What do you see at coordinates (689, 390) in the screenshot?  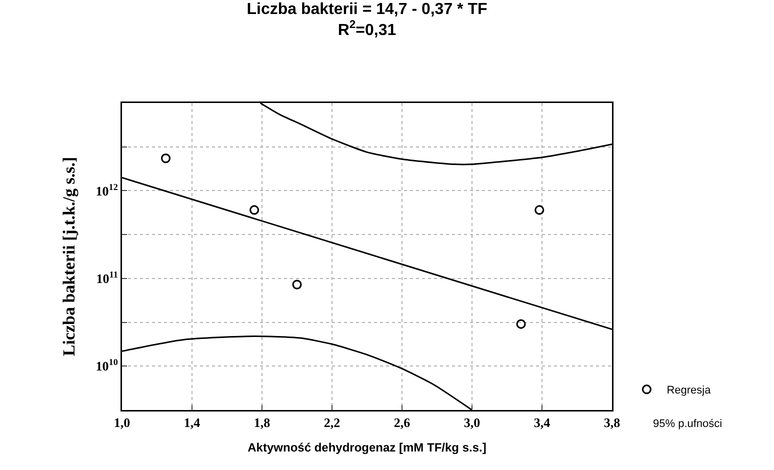 I see `legend-label: Regresja` at bounding box center [689, 390].